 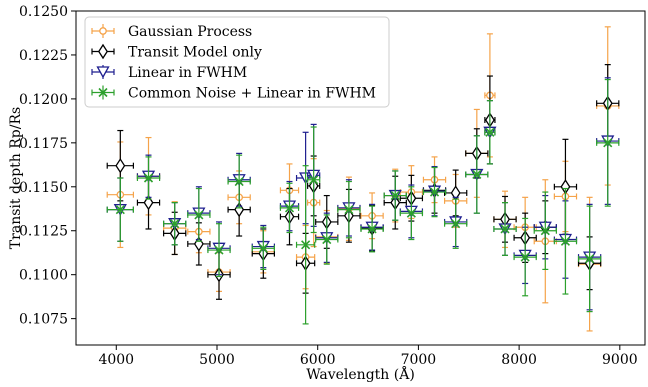 I want to click on y-tick-label: 0.1125, so click(x=43, y=232).